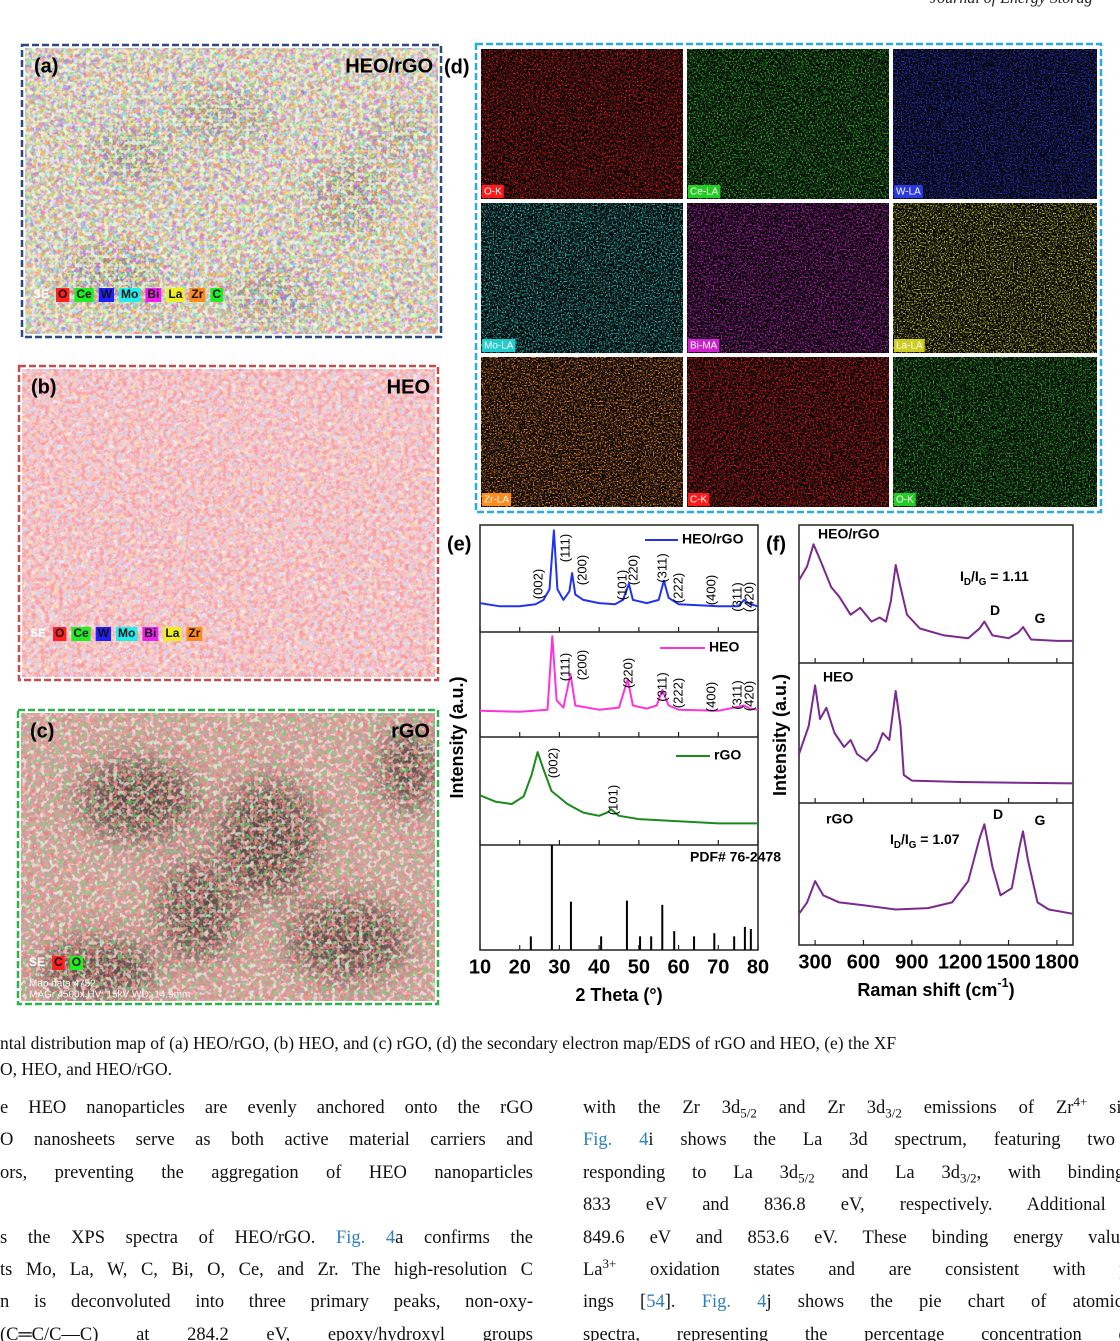  I want to click on x-tick-label: 80, so click(758, 967).